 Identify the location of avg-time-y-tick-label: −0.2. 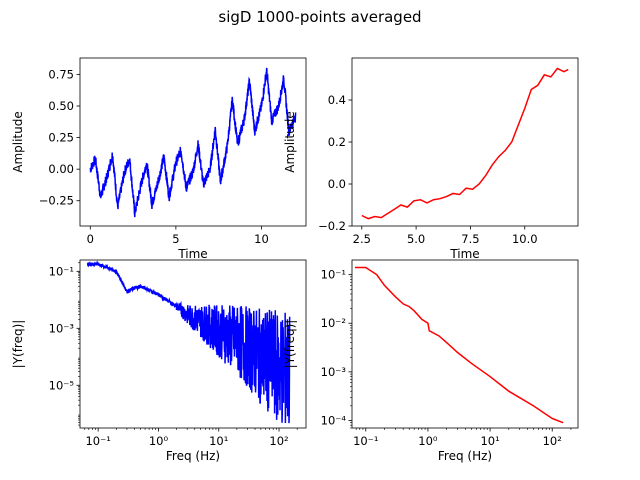
(332, 226).